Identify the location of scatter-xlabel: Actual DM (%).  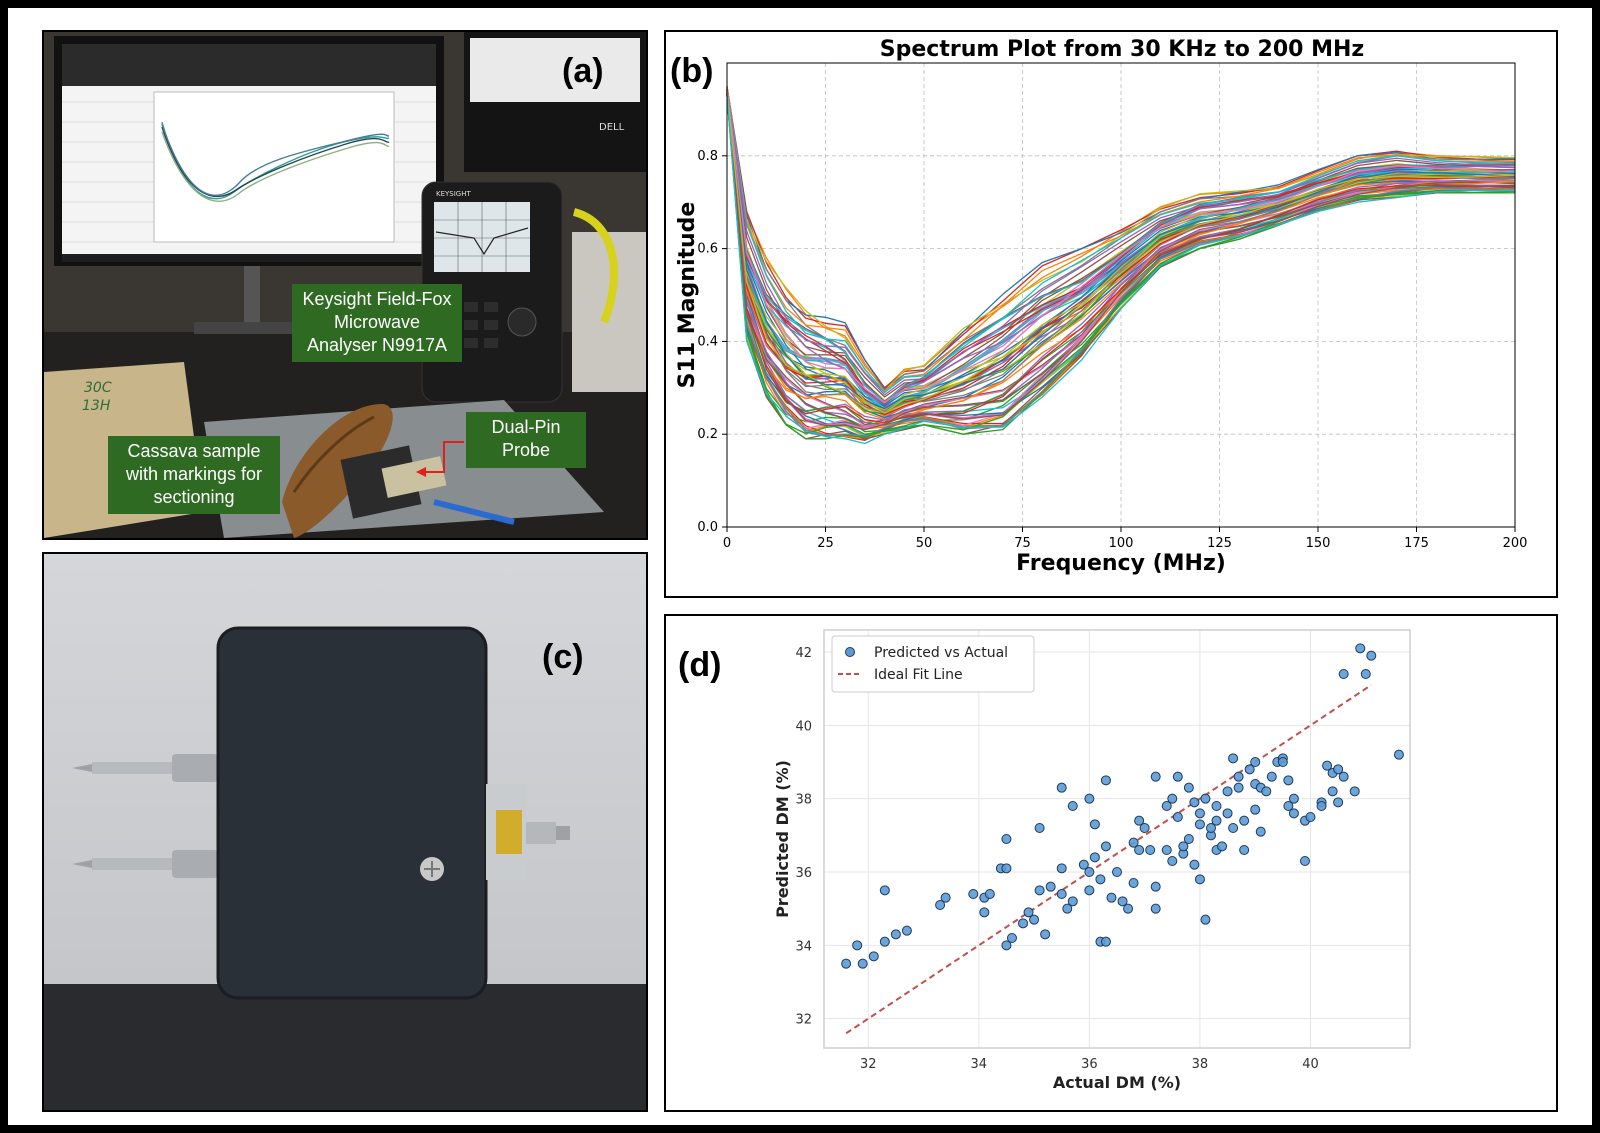
(1117, 1082).